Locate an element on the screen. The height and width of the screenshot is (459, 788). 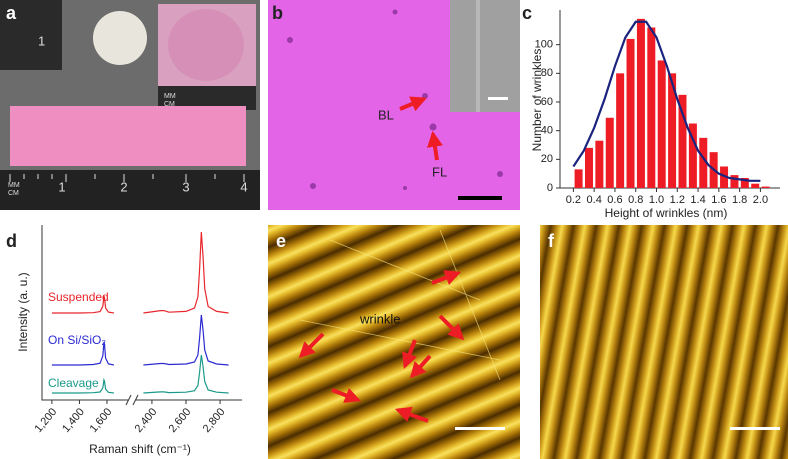
annotation: FL is located at coordinates (439, 171).